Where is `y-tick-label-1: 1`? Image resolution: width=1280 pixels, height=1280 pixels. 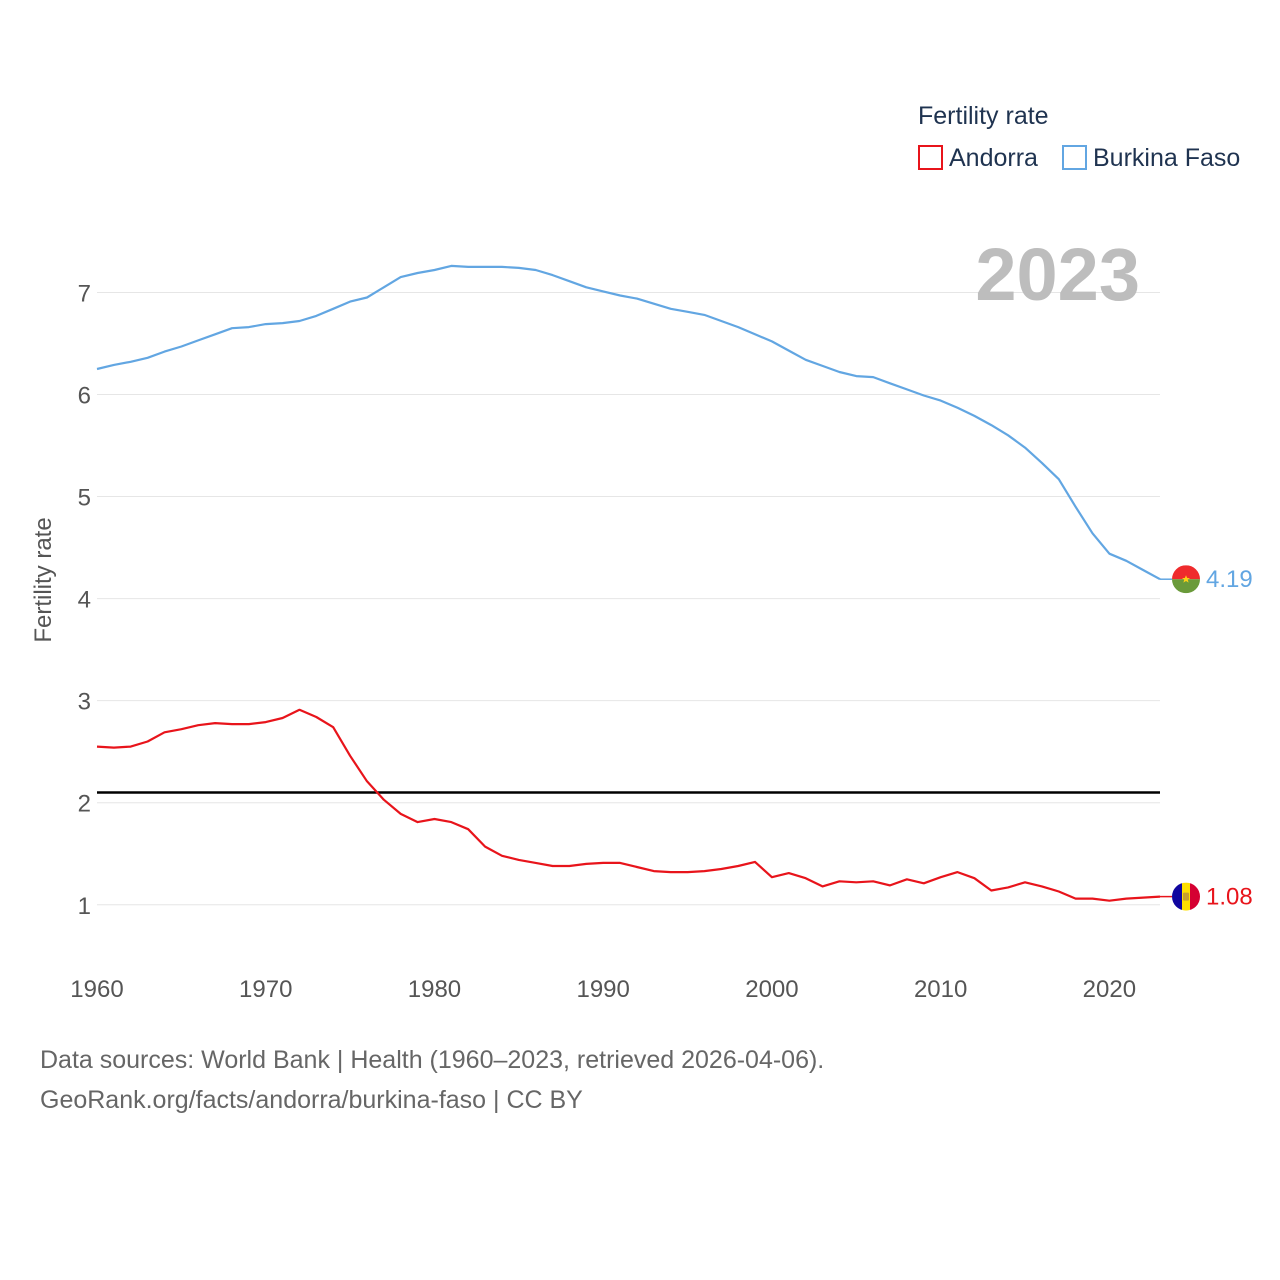
y-tick-label-1: 1 is located at coordinates (84, 906).